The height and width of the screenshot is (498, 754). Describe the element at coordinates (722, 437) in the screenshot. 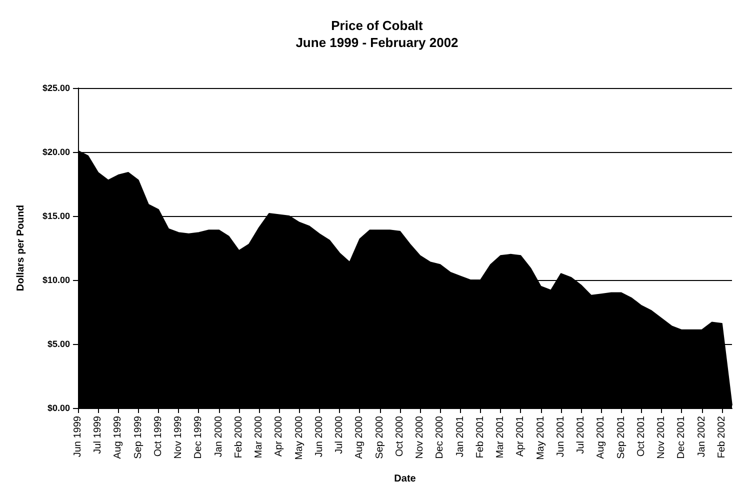

I see `x-tick-label: Feb 2002` at that location.